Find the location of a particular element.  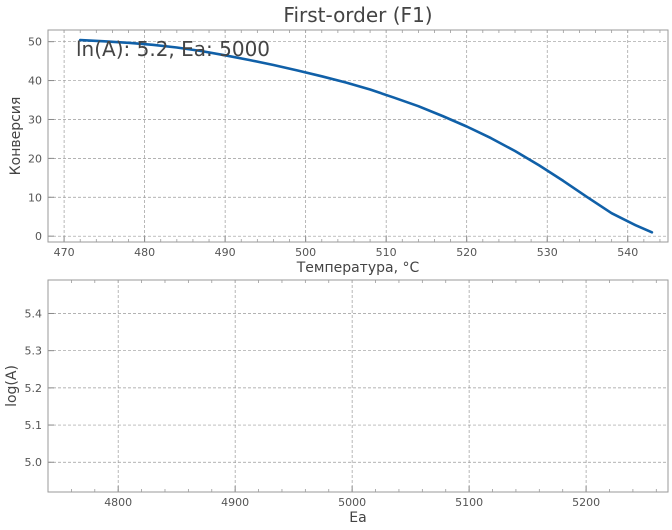

x-tick-label: 470 is located at coordinates (64, 252).